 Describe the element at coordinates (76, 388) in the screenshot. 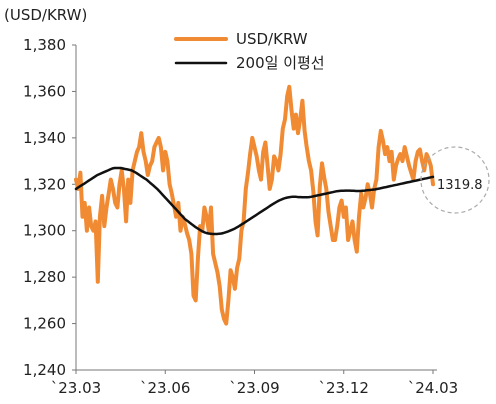

I see `x-tick-label: `23.03` at that location.